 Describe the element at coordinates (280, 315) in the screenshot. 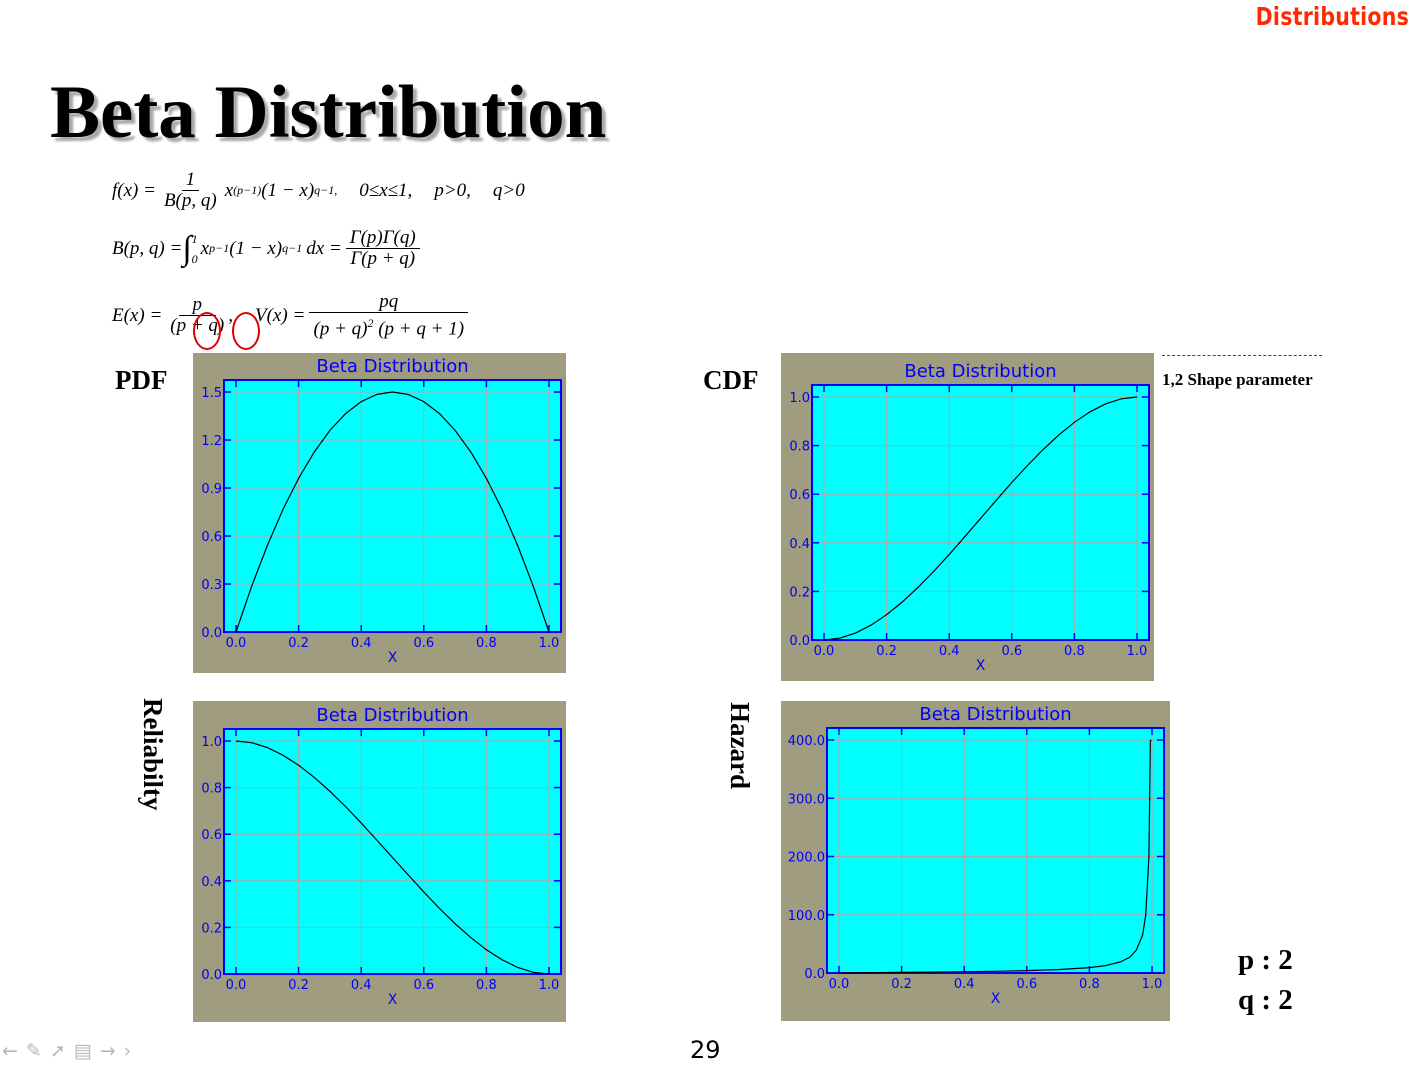

I see `formula-v-lhs: V(x) =` at that location.